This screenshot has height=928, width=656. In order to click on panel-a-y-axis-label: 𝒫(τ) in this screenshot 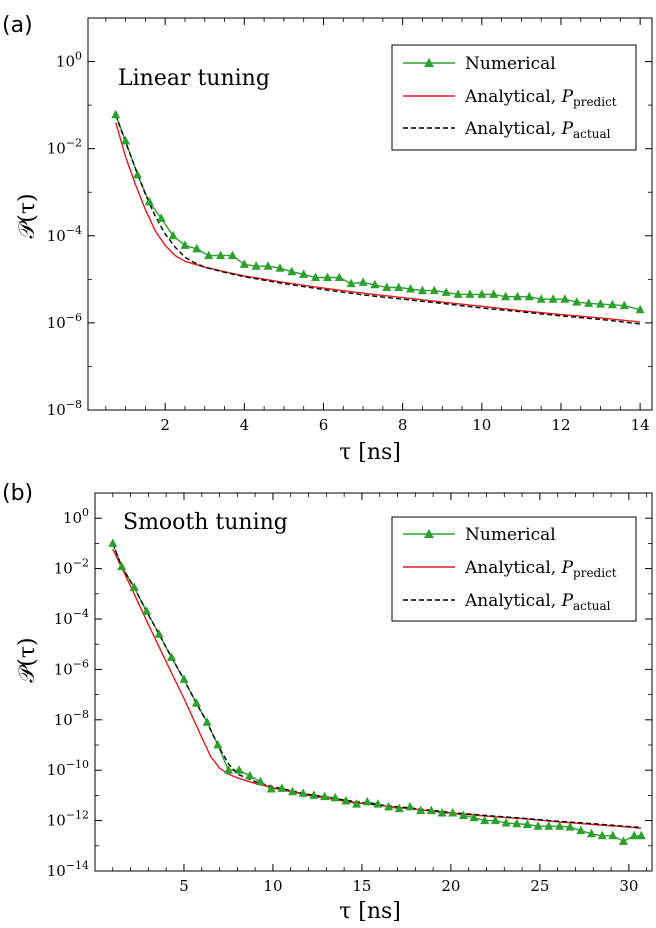, I will do `click(27, 215)`.